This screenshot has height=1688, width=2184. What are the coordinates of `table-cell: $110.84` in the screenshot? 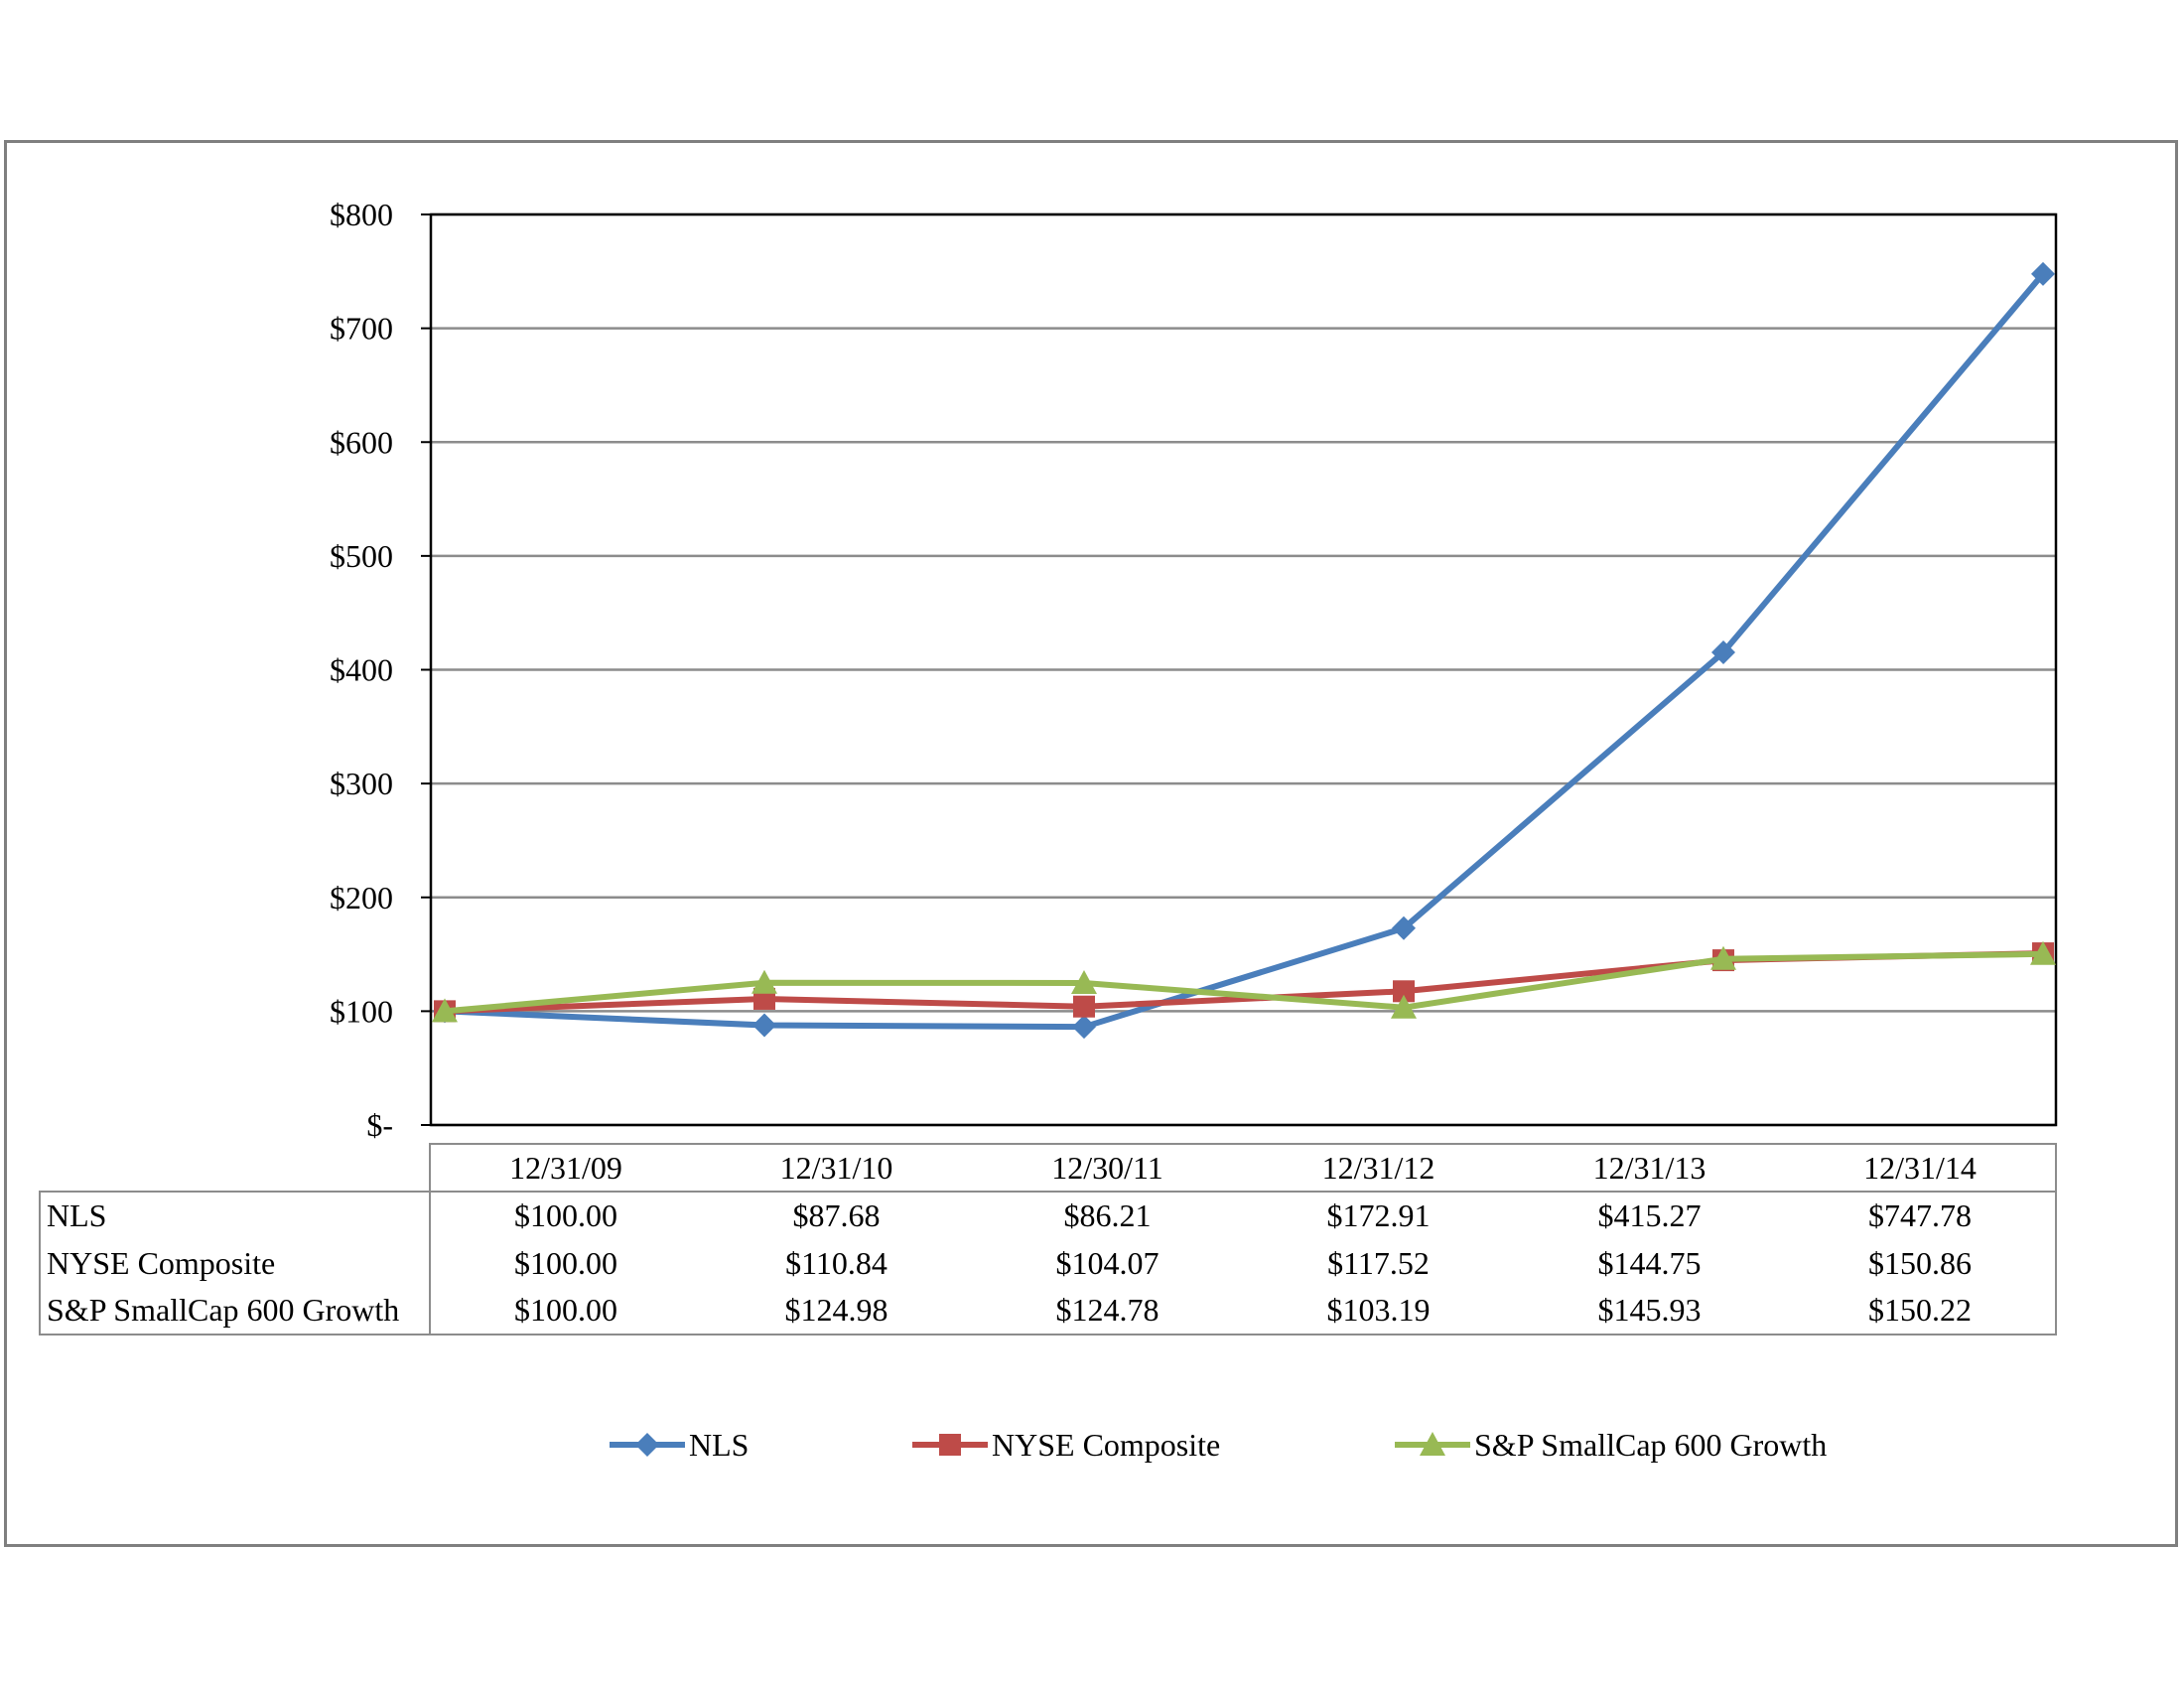 It's located at (836, 1262).